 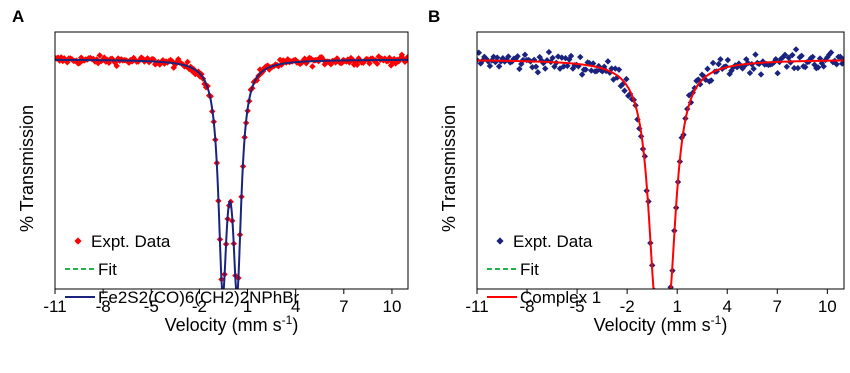 What do you see at coordinates (391, 306) in the screenshot?
I see `panel-a-x-tick-label: 10` at bounding box center [391, 306].